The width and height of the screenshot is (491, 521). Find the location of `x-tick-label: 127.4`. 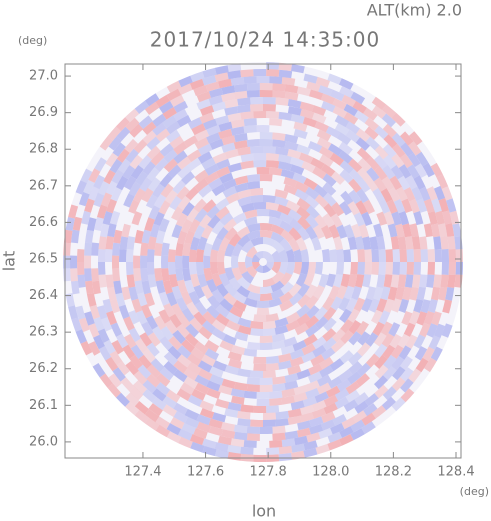

x-tick-label: 127.4 is located at coordinates (142, 472).